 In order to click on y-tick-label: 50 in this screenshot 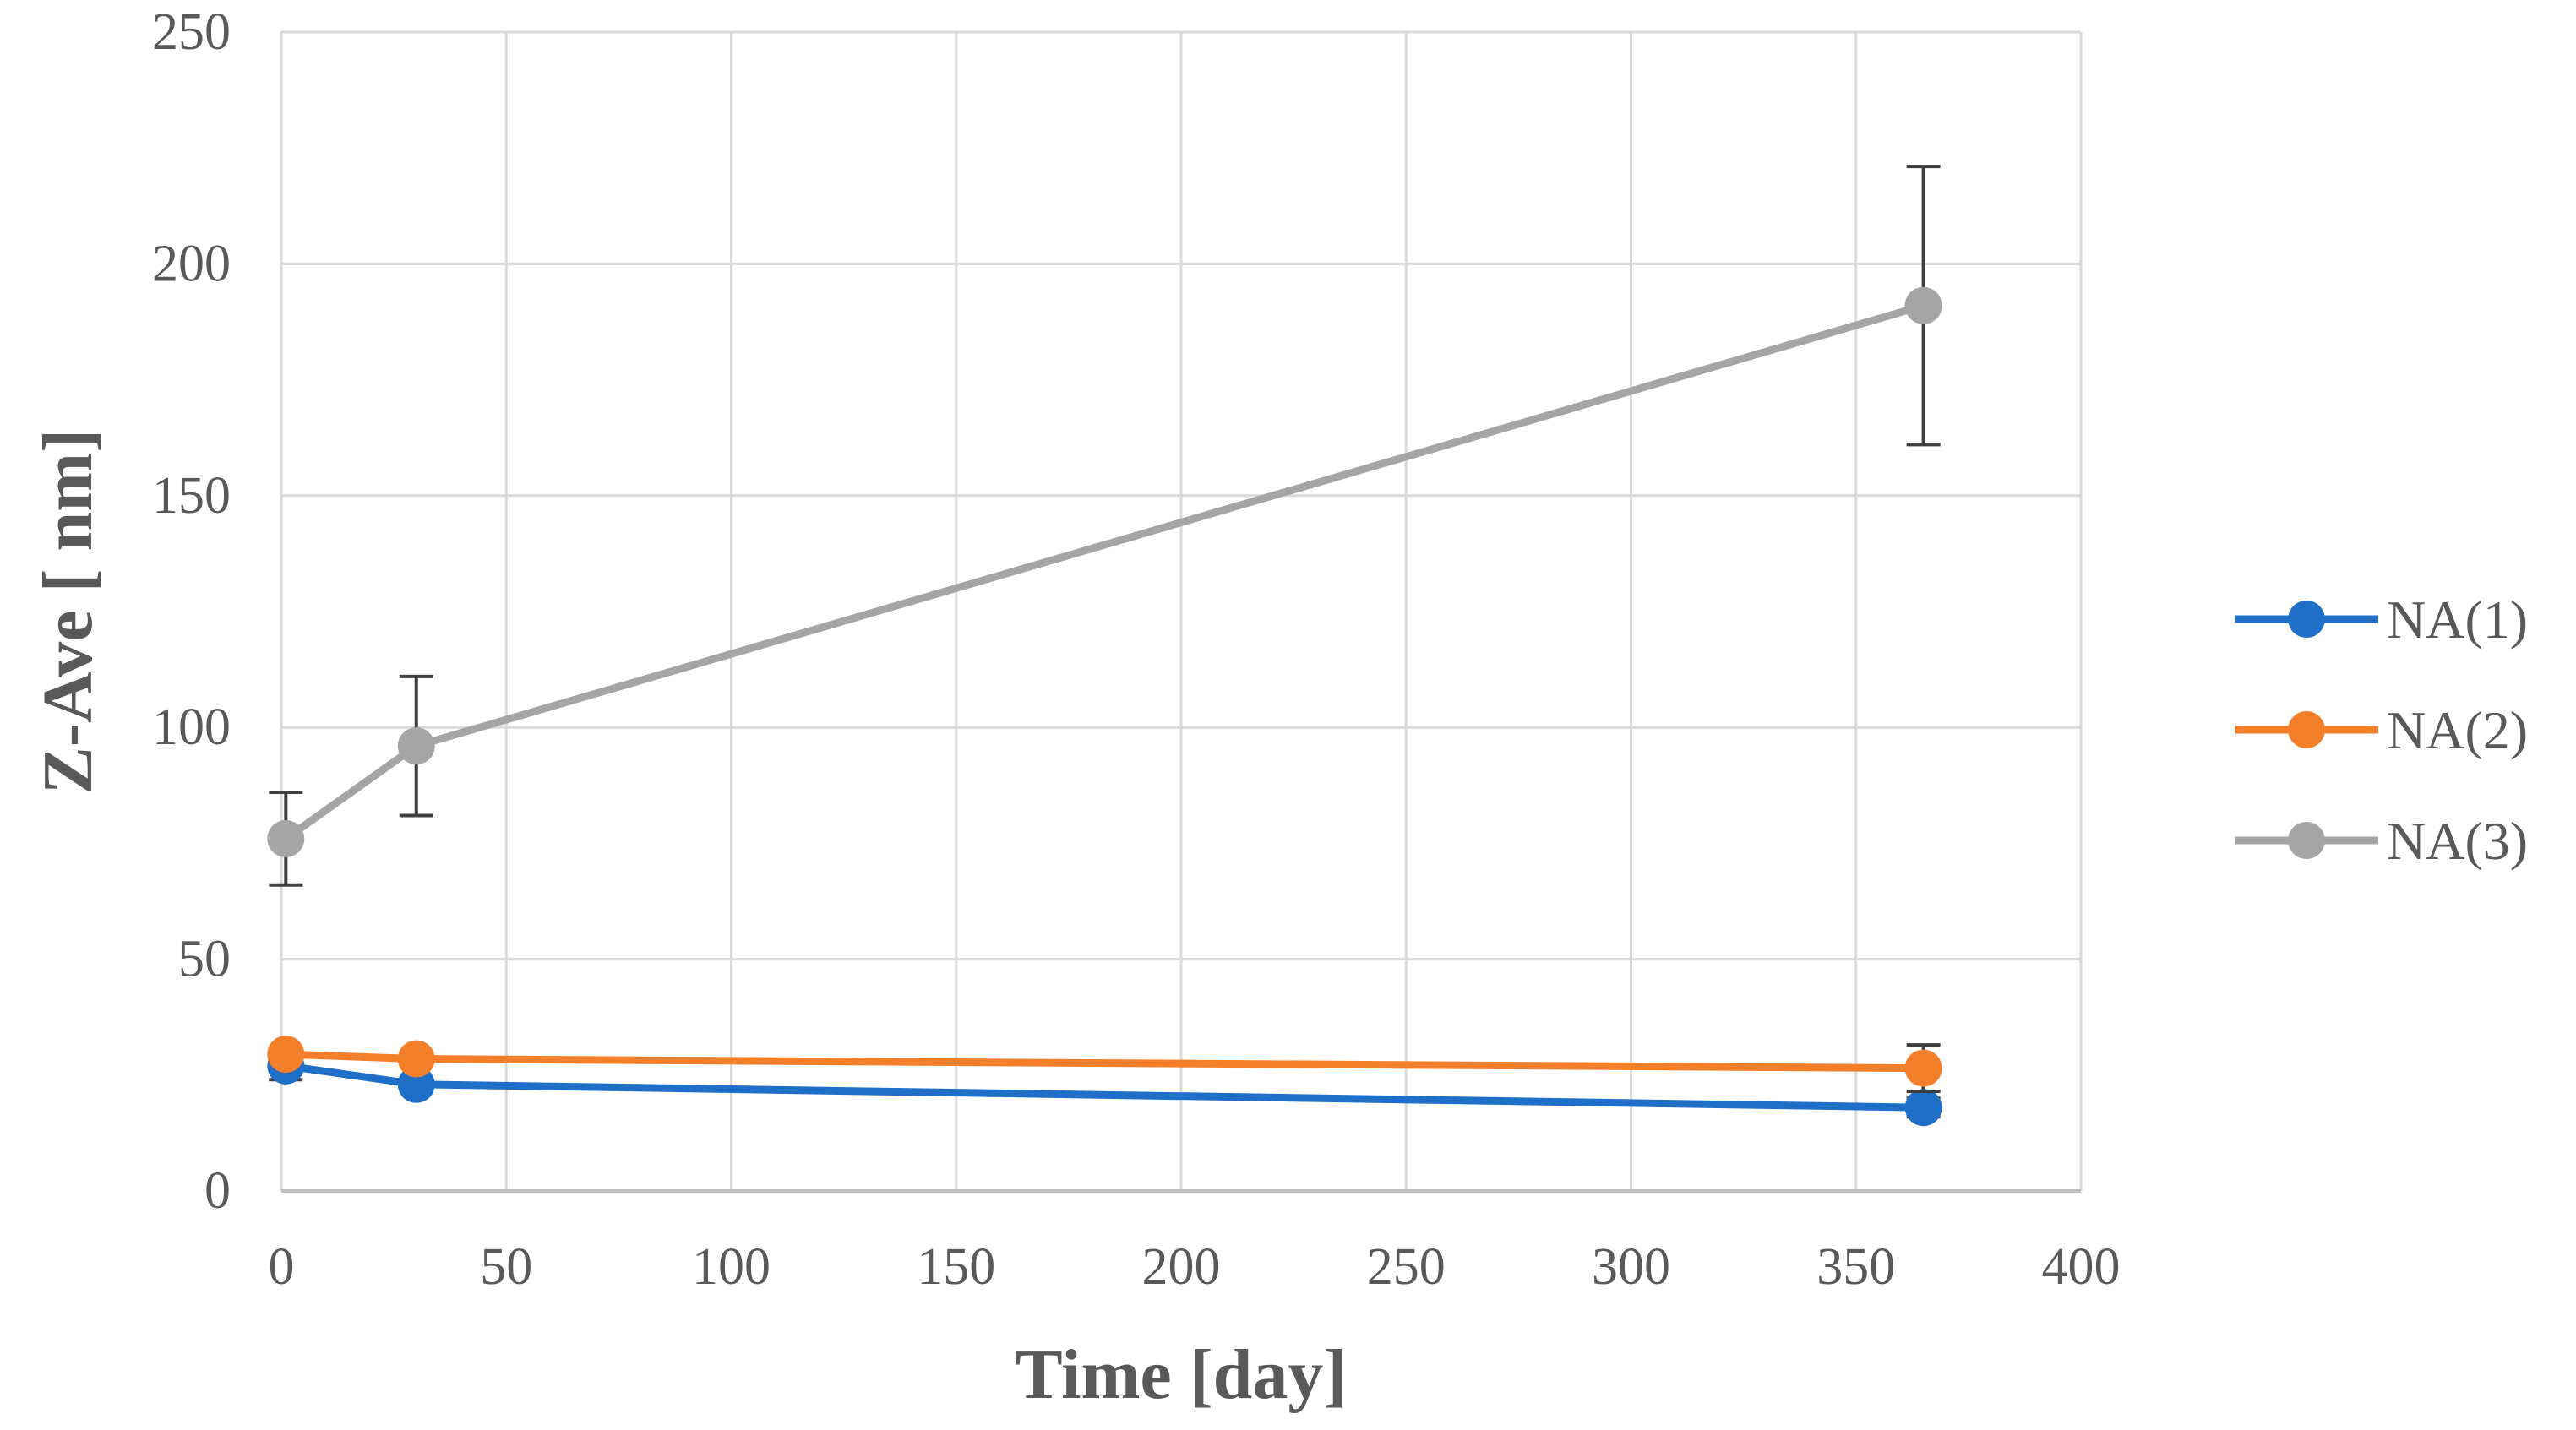, I will do `click(204, 959)`.